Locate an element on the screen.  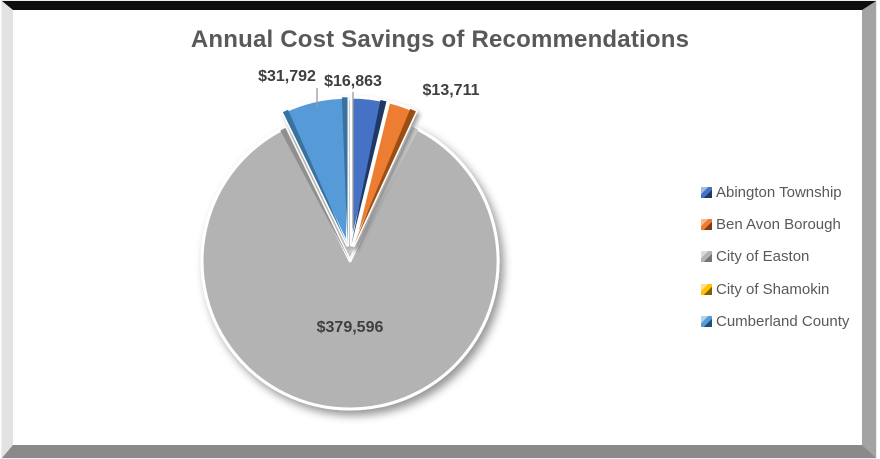
legend-item-city-of-easton: City of Easton is located at coordinates (775, 257).